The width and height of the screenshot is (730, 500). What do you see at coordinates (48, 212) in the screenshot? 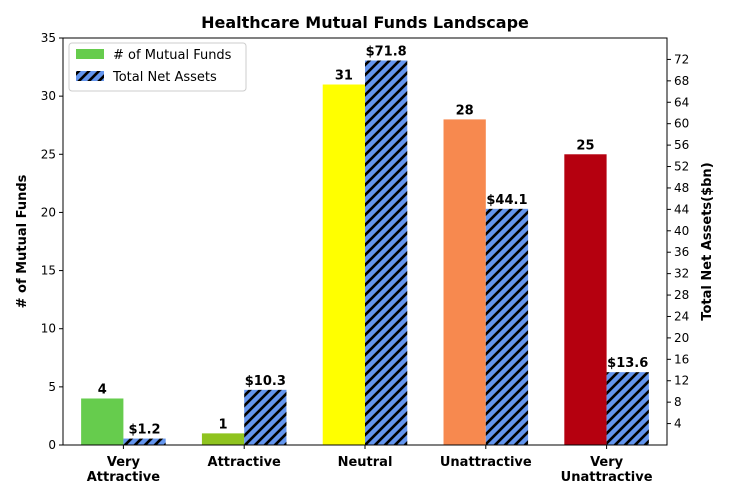
I see `y-tick-label-left: 20` at bounding box center [48, 212].